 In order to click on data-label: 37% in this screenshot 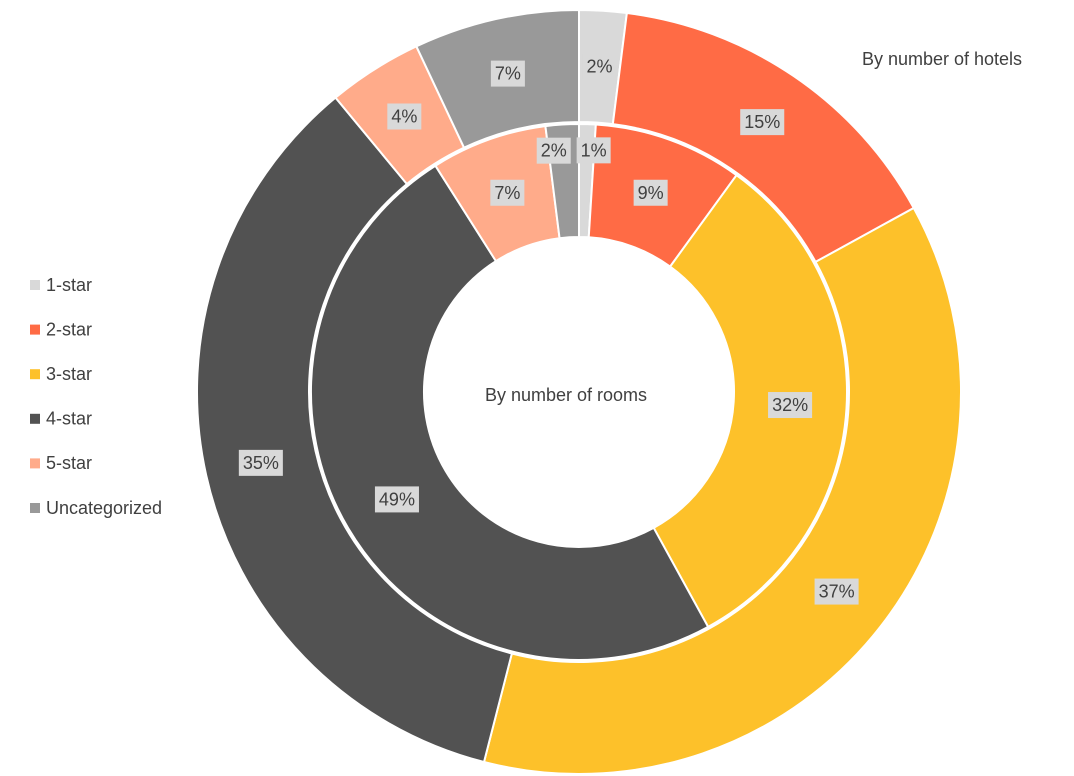, I will do `click(837, 592)`.